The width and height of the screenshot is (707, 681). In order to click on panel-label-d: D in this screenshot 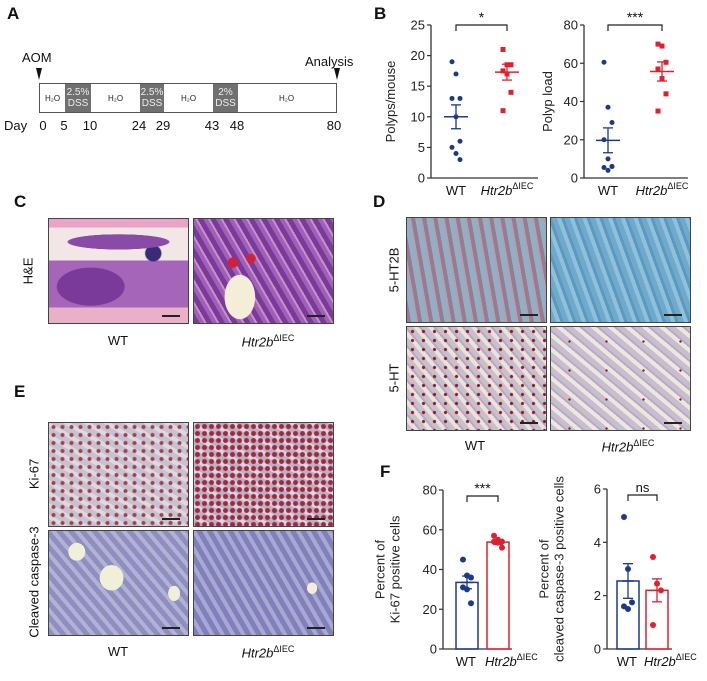, I will do `click(379, 201)`.